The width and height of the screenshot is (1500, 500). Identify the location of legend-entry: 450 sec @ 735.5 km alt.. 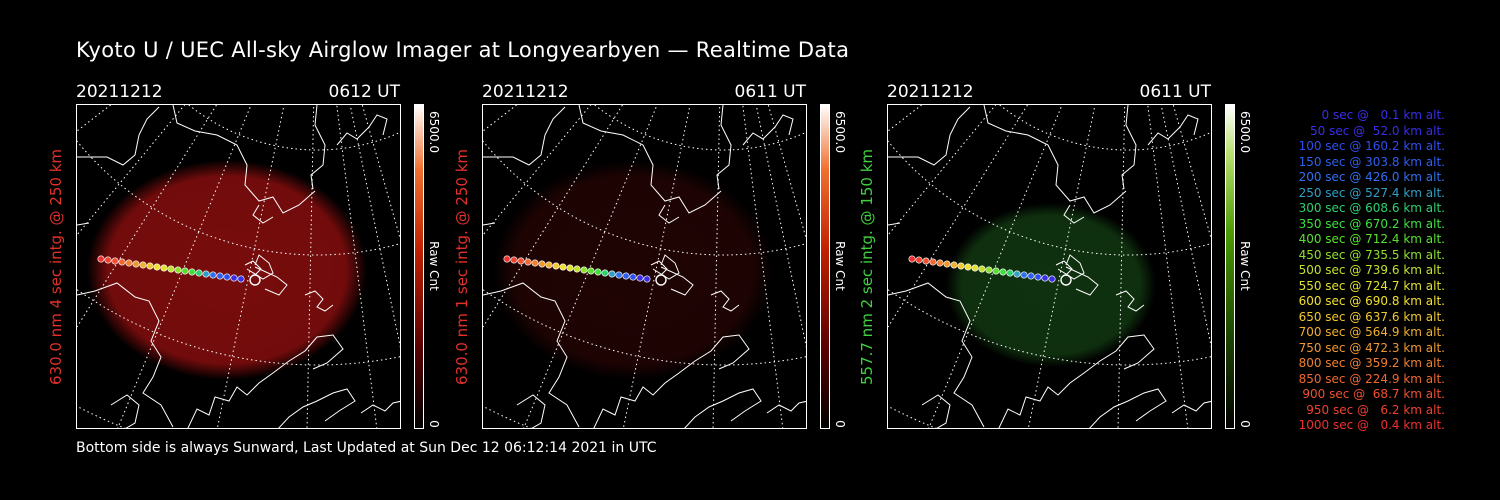
(1371, 254).